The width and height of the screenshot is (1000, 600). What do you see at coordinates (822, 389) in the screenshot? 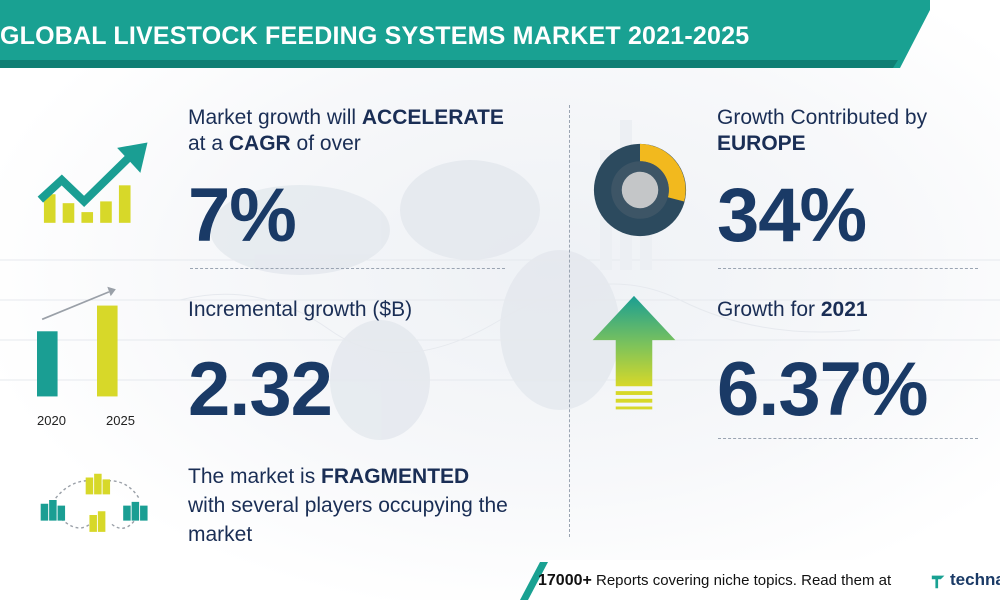
I see `yoy-value: 6.37%` at bounding box center [822, 389].